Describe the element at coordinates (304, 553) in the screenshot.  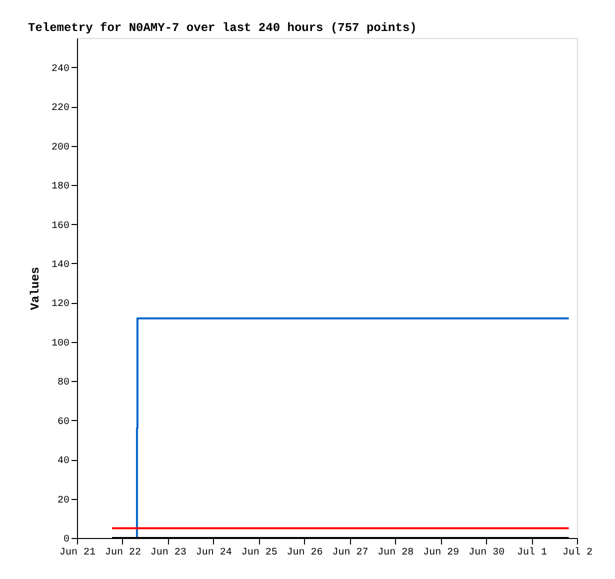
I see `x-tick-label: Jun 26` at that location.